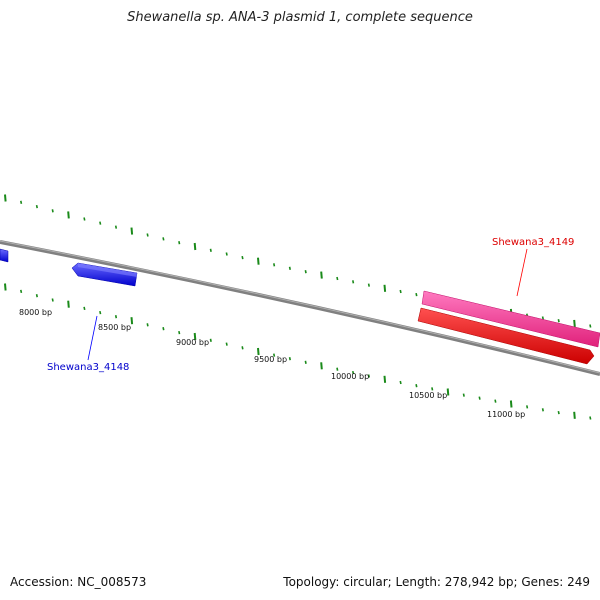  What do you see at coordinates (4, 255) in the screenshot?
I see `gene-partial-left` at bounding box center [4, 255].